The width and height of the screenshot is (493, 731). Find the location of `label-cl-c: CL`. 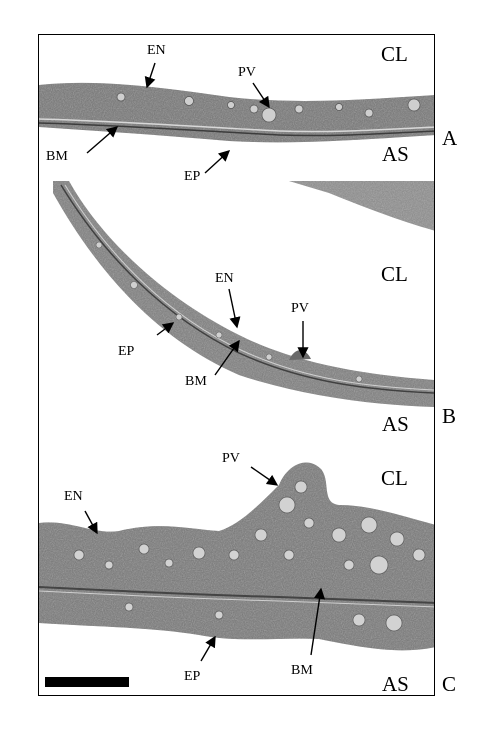

label-cl-c: CL is located at coordinates (394, 478).